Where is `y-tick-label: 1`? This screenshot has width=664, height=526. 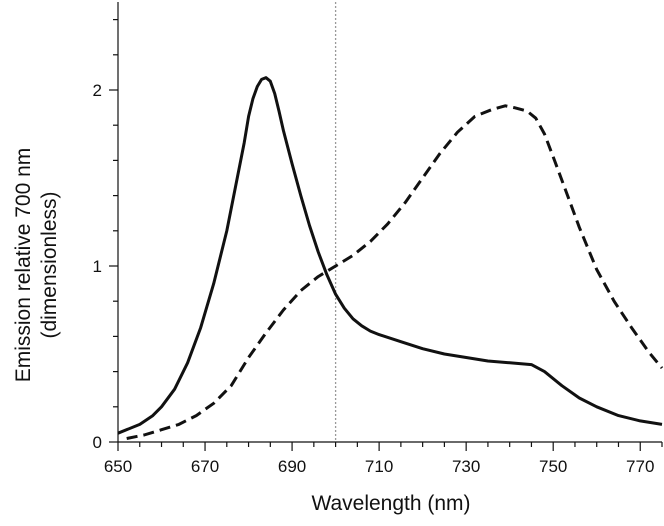 y-tick-label: 1 is located at coordinates (97, 266).